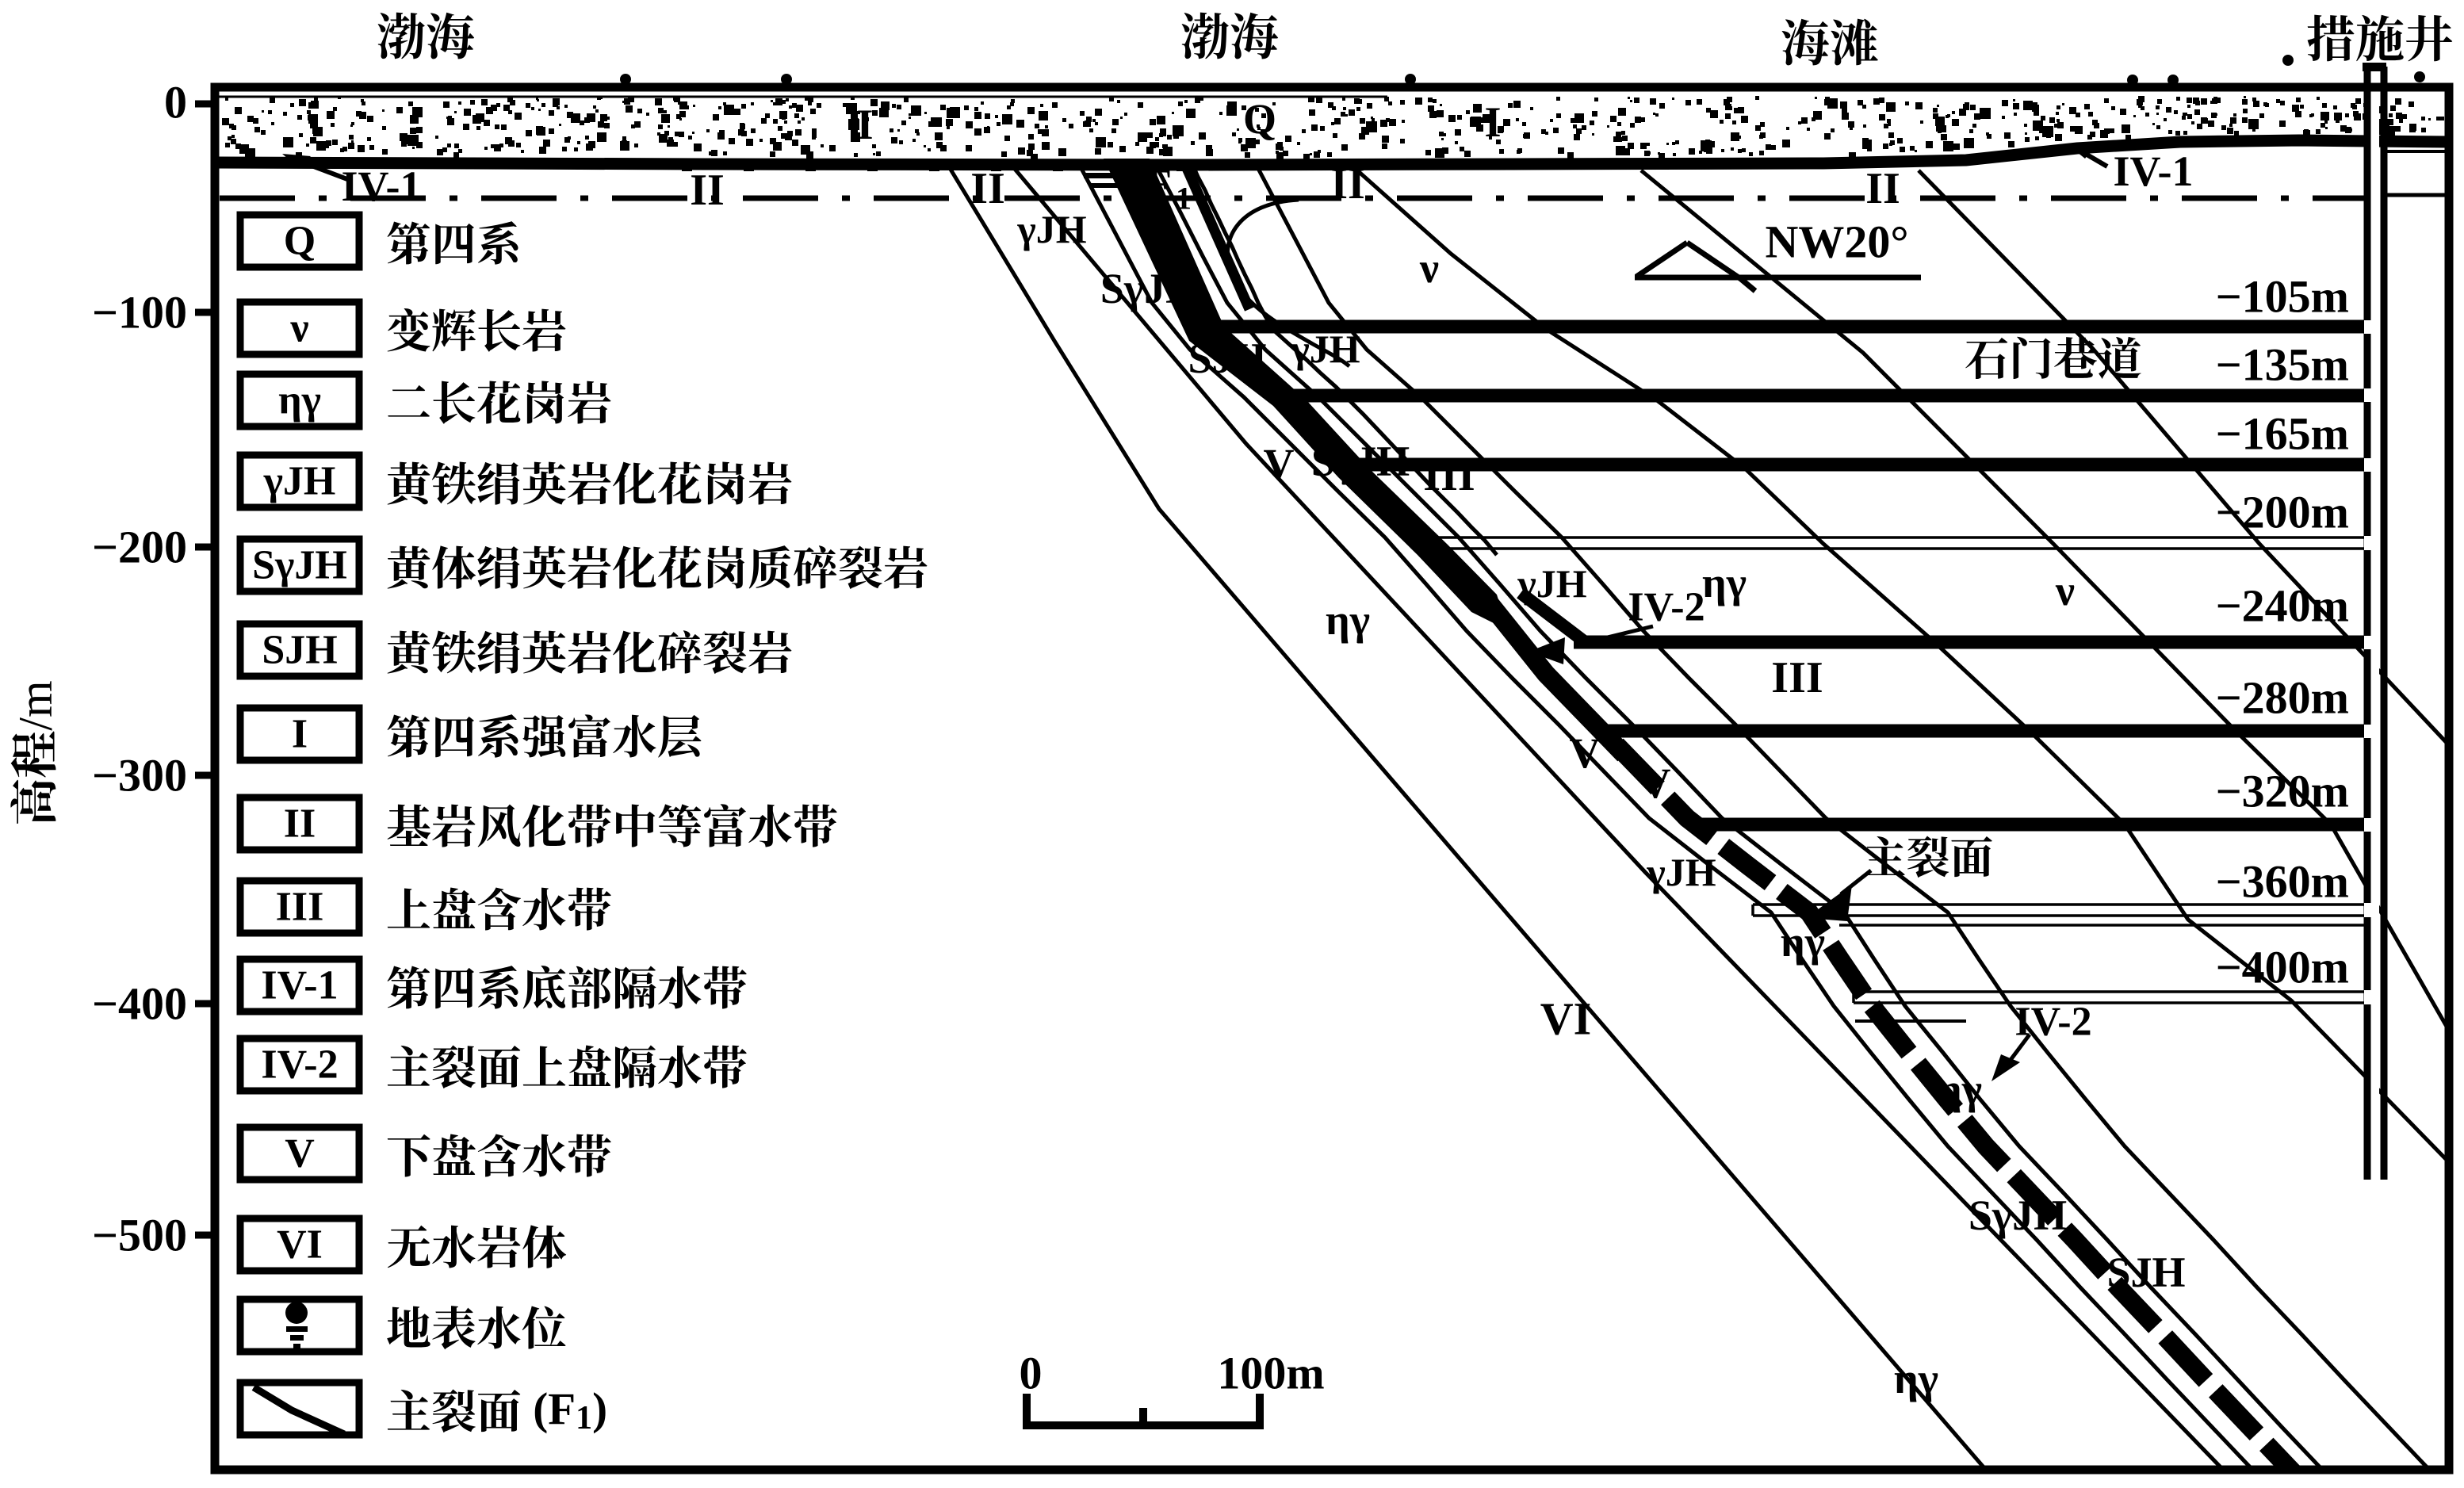 Image resolution: width=2464 pixels, height=1488 pixels. I want to click on svg-text: SγJH-, so click(1368, 462).